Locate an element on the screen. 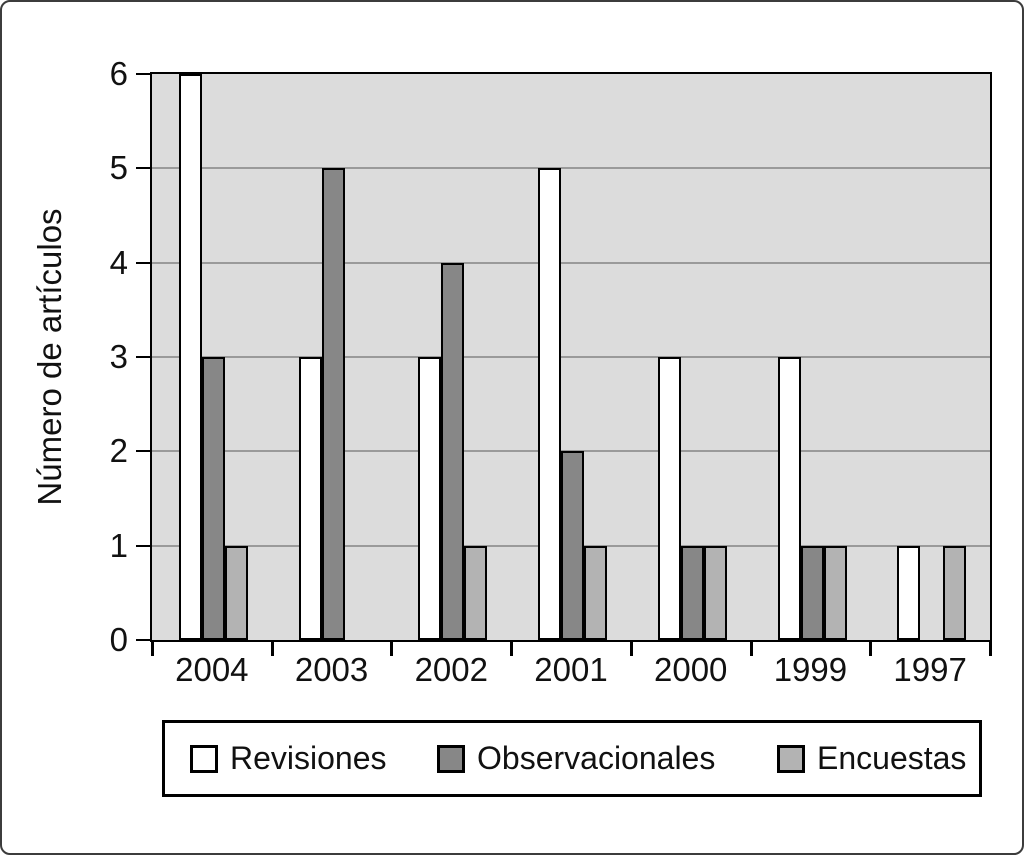  legend-swatch-encuestas is located at coordinates (791, 758).